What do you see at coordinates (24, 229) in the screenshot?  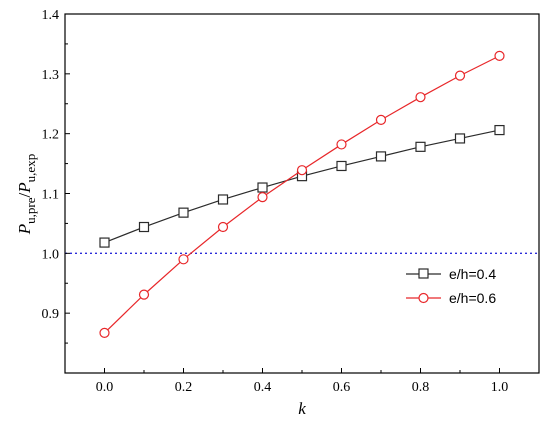 I see `y-title-p1: P` at bounding box center [24, 229].